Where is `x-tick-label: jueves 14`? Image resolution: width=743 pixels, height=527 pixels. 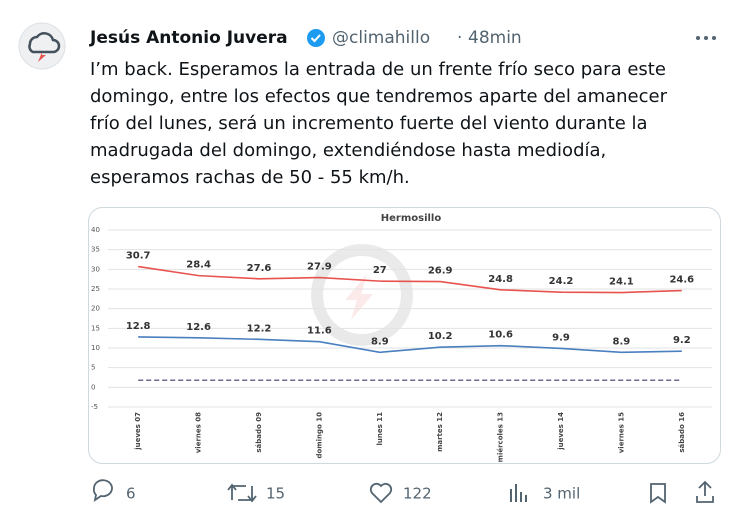
x-tick-label: jueves 14 is located at coordinates (561, 431).